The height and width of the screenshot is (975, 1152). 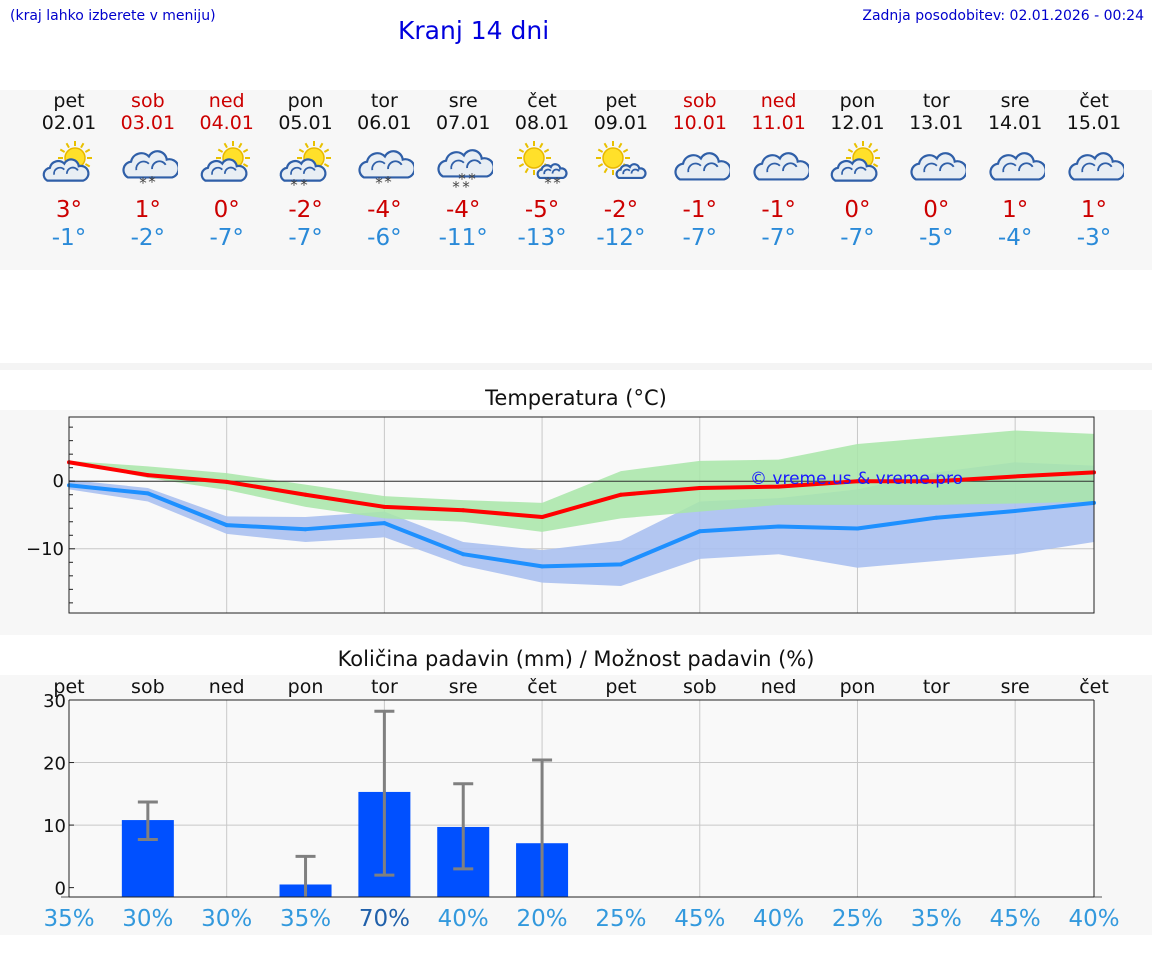 I want to click on precipitation-probability: 45%, so click(x=699, y=919).